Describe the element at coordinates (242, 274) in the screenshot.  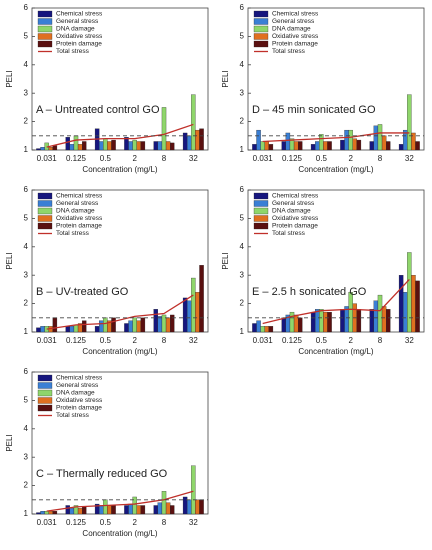
I see `y-tick-label: 3` at that location.